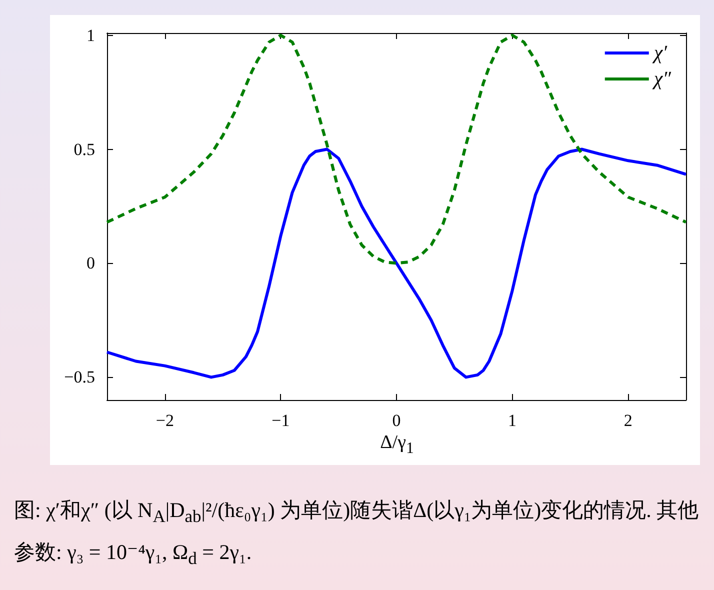 This screenshot has width=714, height=590. Describe the element at coordinates (397, 445) in the screenshot. I see `x-axis-title: Δ/γ$_{1}$` at that location.